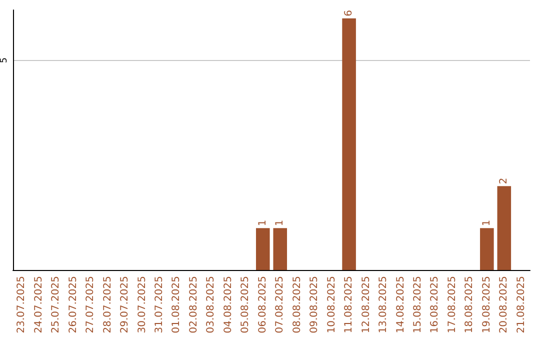 The height and width of the screenshot is (340, 540). I want to click on x-tick-label: 29.07.2025, so click(125, 305).